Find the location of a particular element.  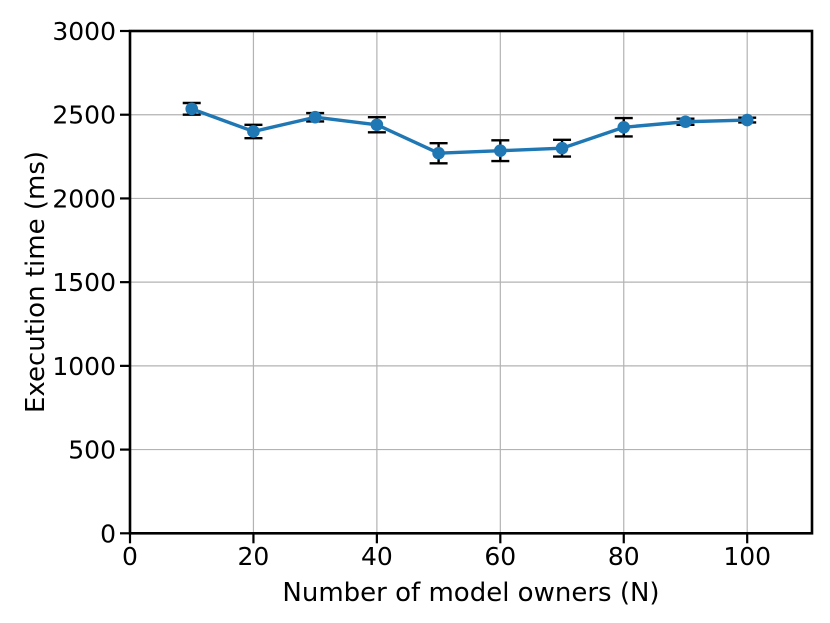

data-series is located at coordinates (469, 133).